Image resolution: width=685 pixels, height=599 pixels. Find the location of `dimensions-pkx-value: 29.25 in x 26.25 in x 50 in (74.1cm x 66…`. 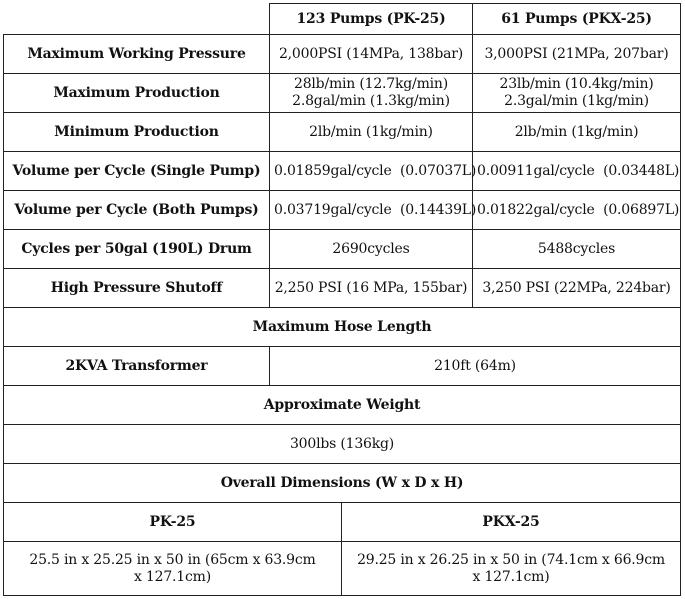

dimensions-pkx-value: 29.25 in x 26.25 in x 50 in (74.1cm x 66… is located at coordinates (511, 568).